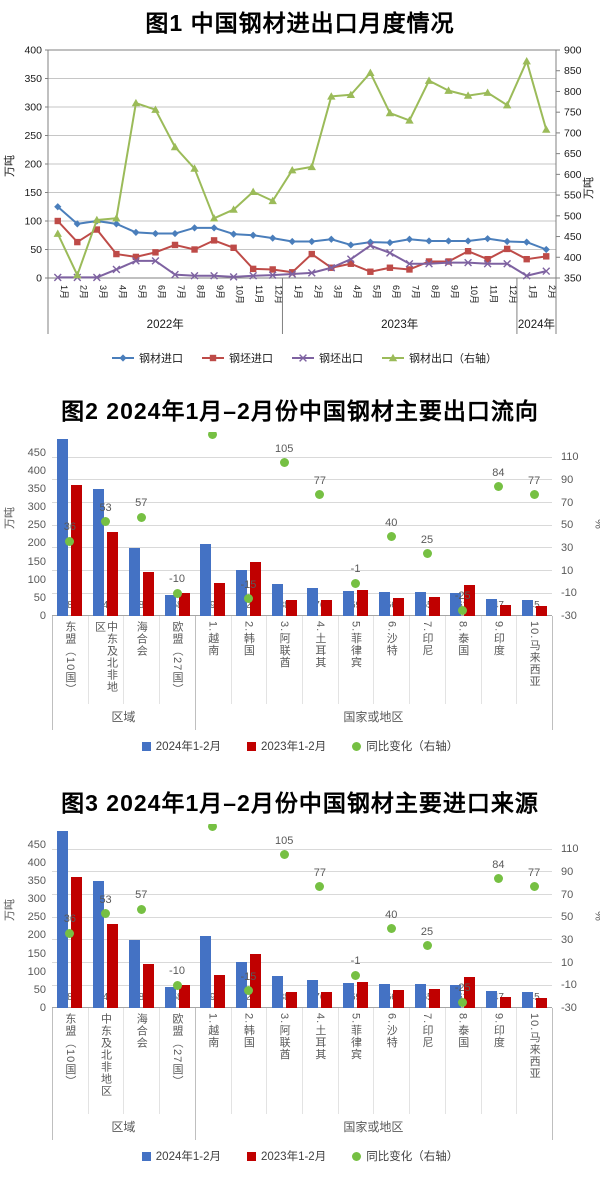 The width and height of the screenshot is (600, 1177). I want to click on right-axis-tick-label: 350, so click(573, 279).